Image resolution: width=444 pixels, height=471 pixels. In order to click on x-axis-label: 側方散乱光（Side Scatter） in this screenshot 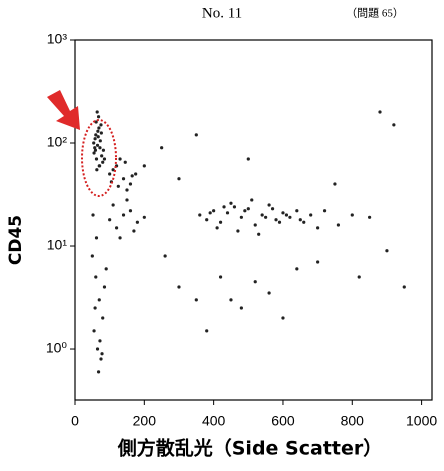, I will do `click(250, 448)`.